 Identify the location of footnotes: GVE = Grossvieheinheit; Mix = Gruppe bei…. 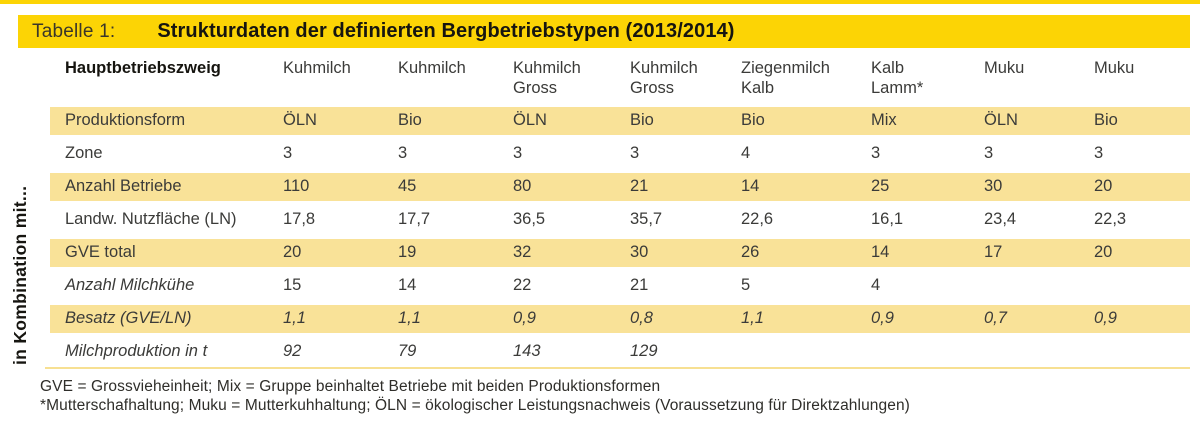
(475, 396).